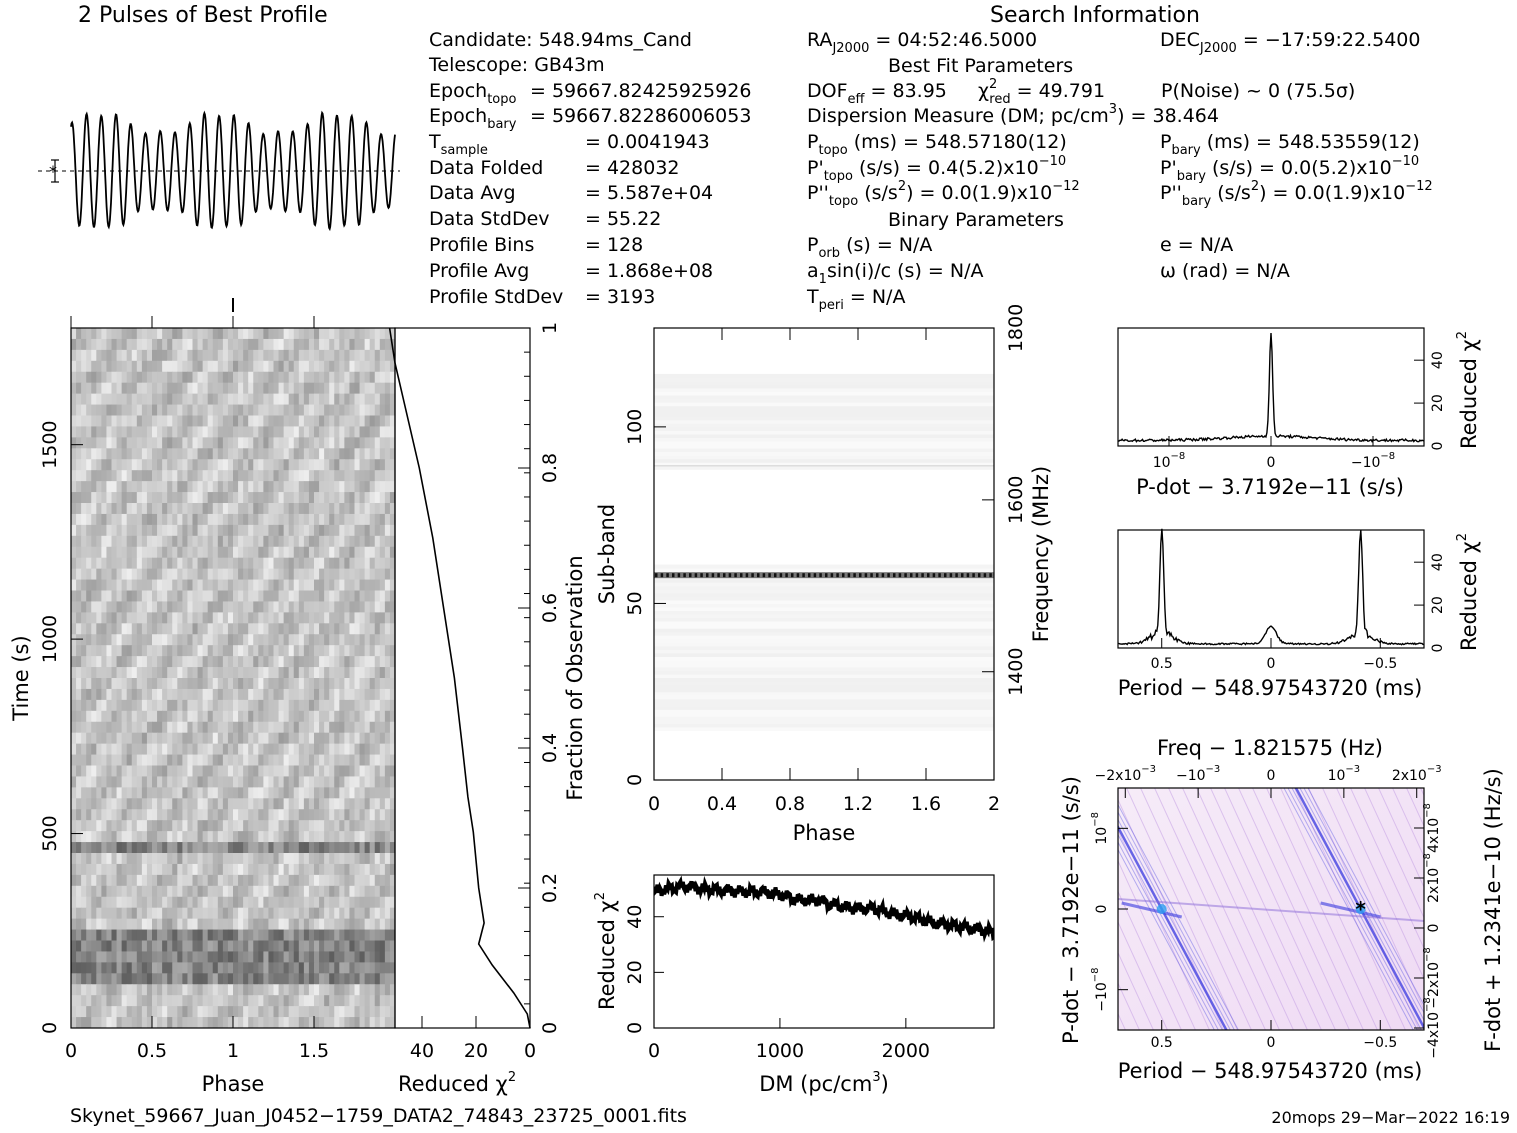 The image size is (1517, 1133). What do you see at coordinates (1041, 92) in the screenshot?
I see `chi-red-text: χ2 red = 49.791` at bounding box center [1041, 92].